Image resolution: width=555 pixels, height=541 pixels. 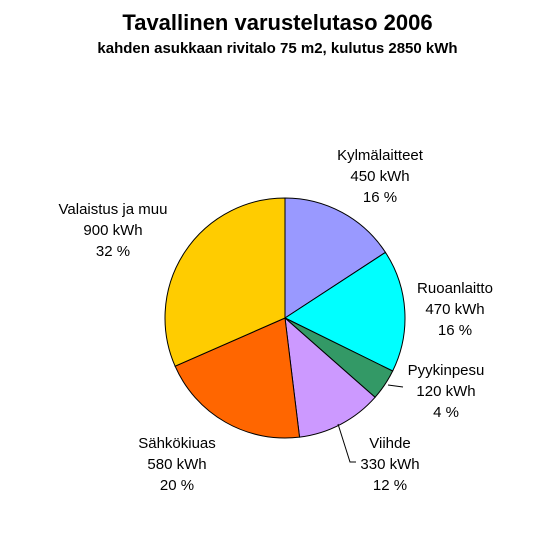 I want to click on pie-slice-sahkokiuas, so click(x=237, y=378).